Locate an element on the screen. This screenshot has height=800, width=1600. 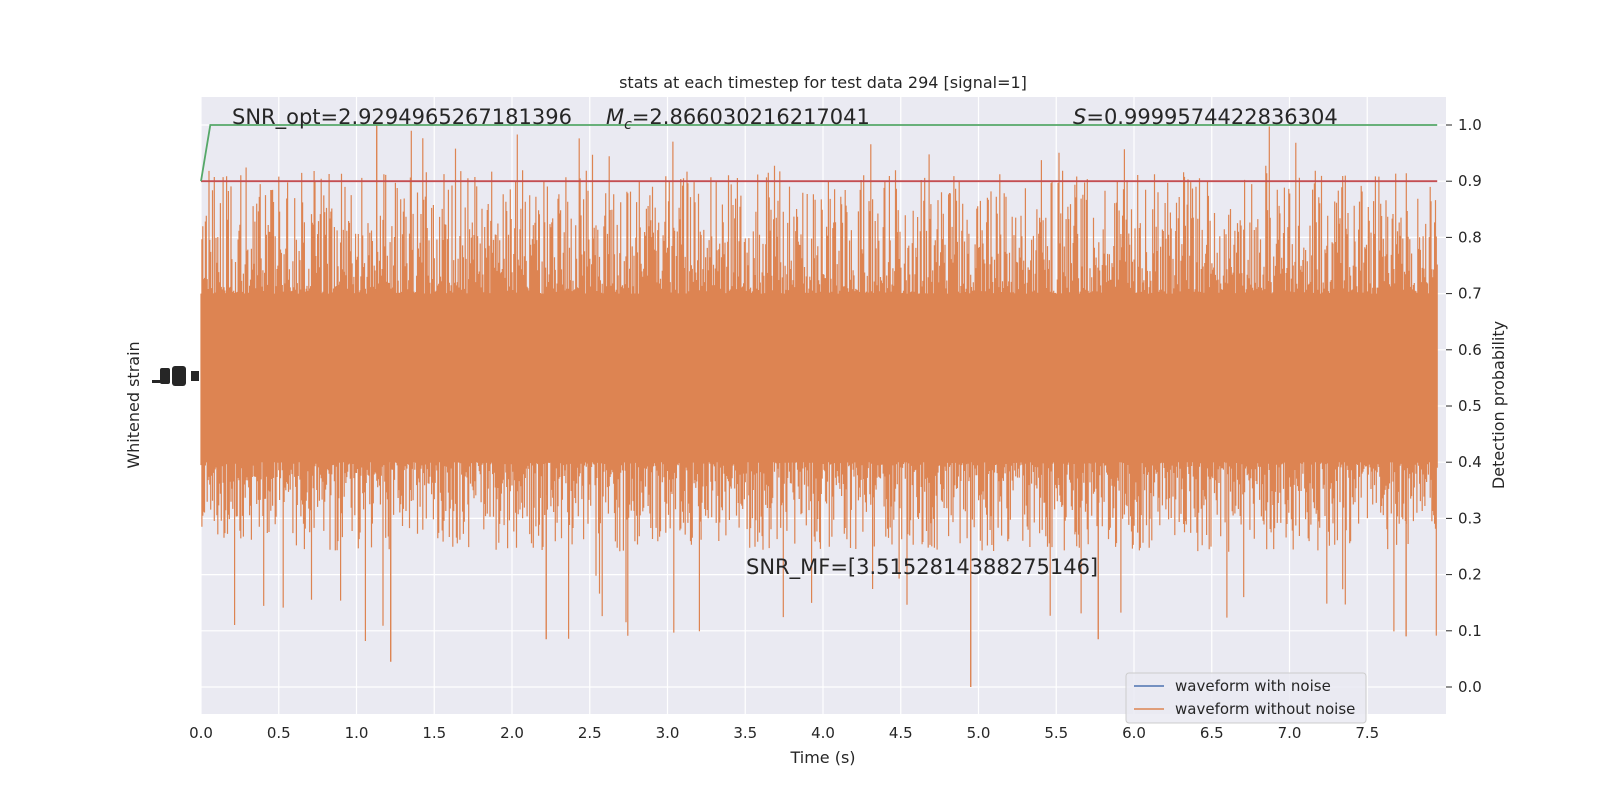
x-tick-label: 4.0 is located at coordinates (823, 733).